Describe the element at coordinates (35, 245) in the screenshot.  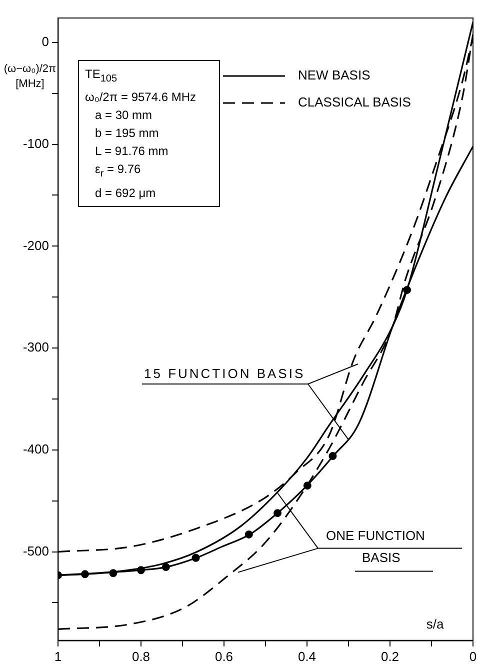
I see `y-tick-label: -200` at that location.